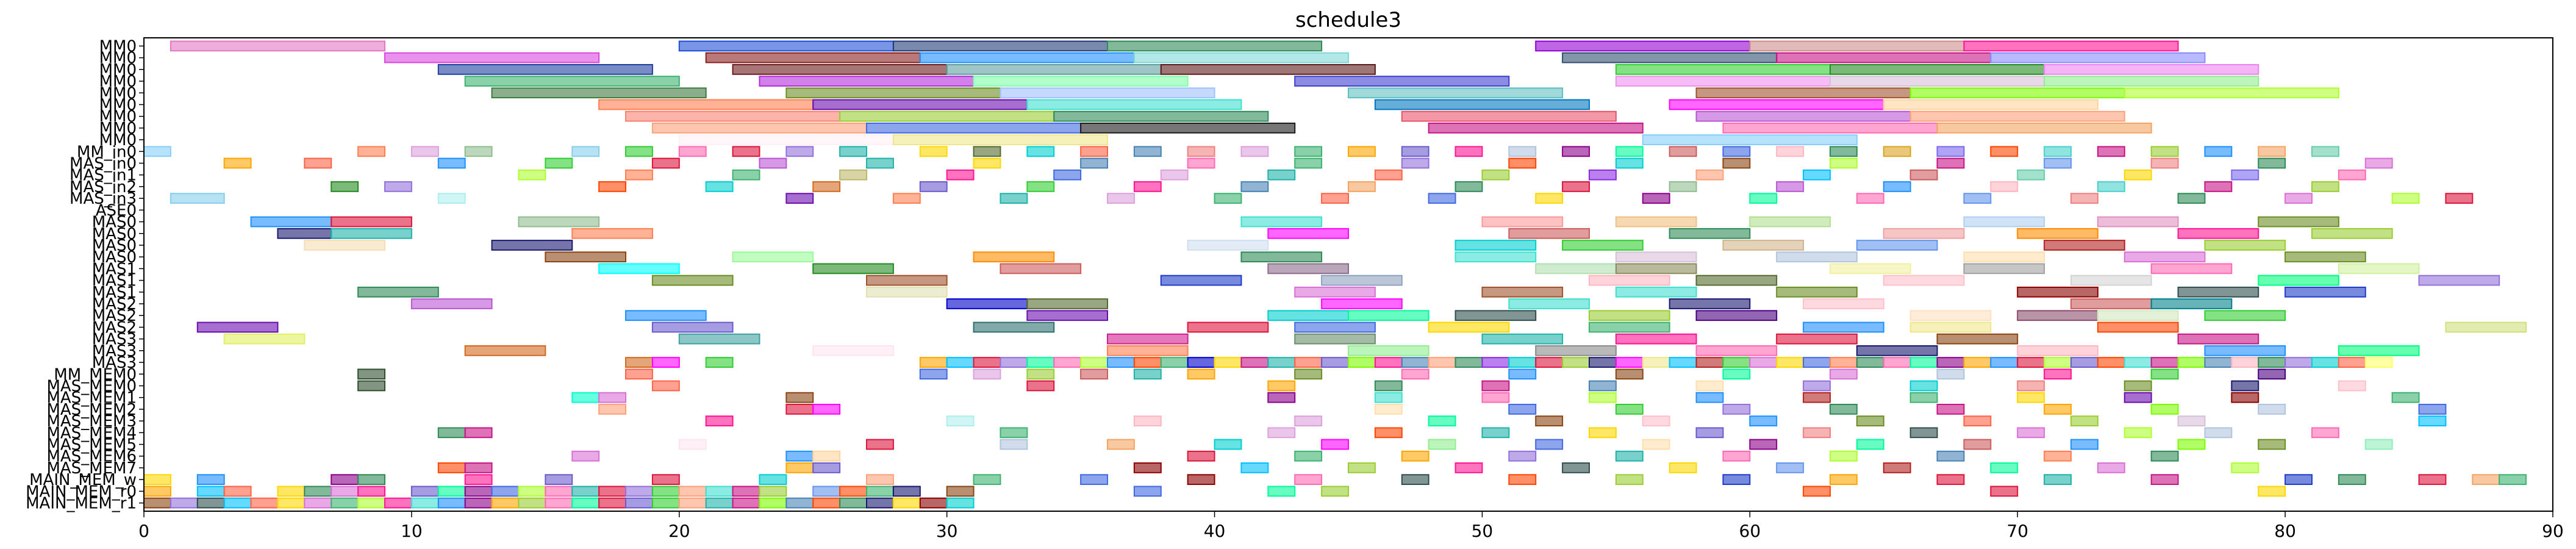 The image size is (2576, 549). What do you see at coordinates (107, 152) in the screenshot?
I see `y-tick-label: MM_in0` at bounding box center [107, 152].